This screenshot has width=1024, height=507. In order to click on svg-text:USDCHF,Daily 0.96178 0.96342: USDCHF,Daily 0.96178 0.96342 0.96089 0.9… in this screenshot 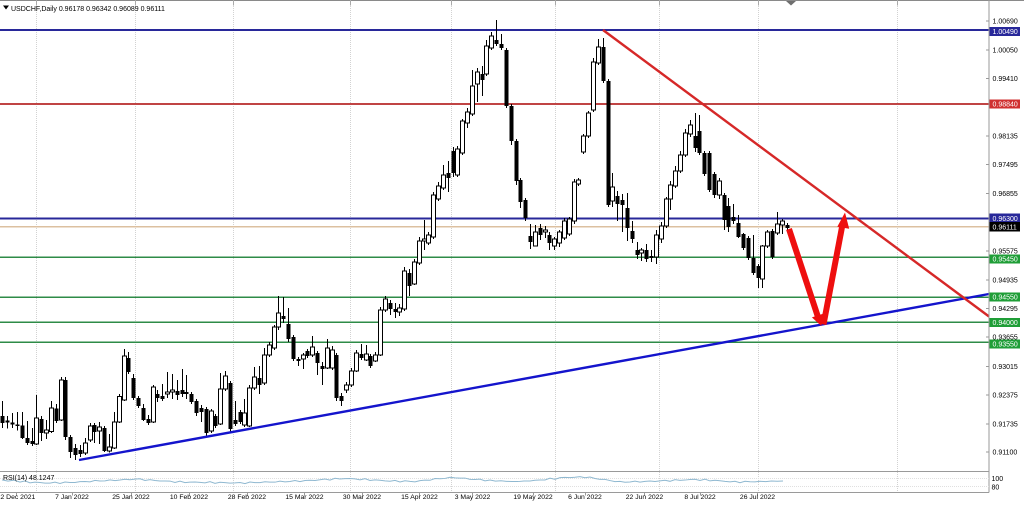, I will do `click(88, 9)`.